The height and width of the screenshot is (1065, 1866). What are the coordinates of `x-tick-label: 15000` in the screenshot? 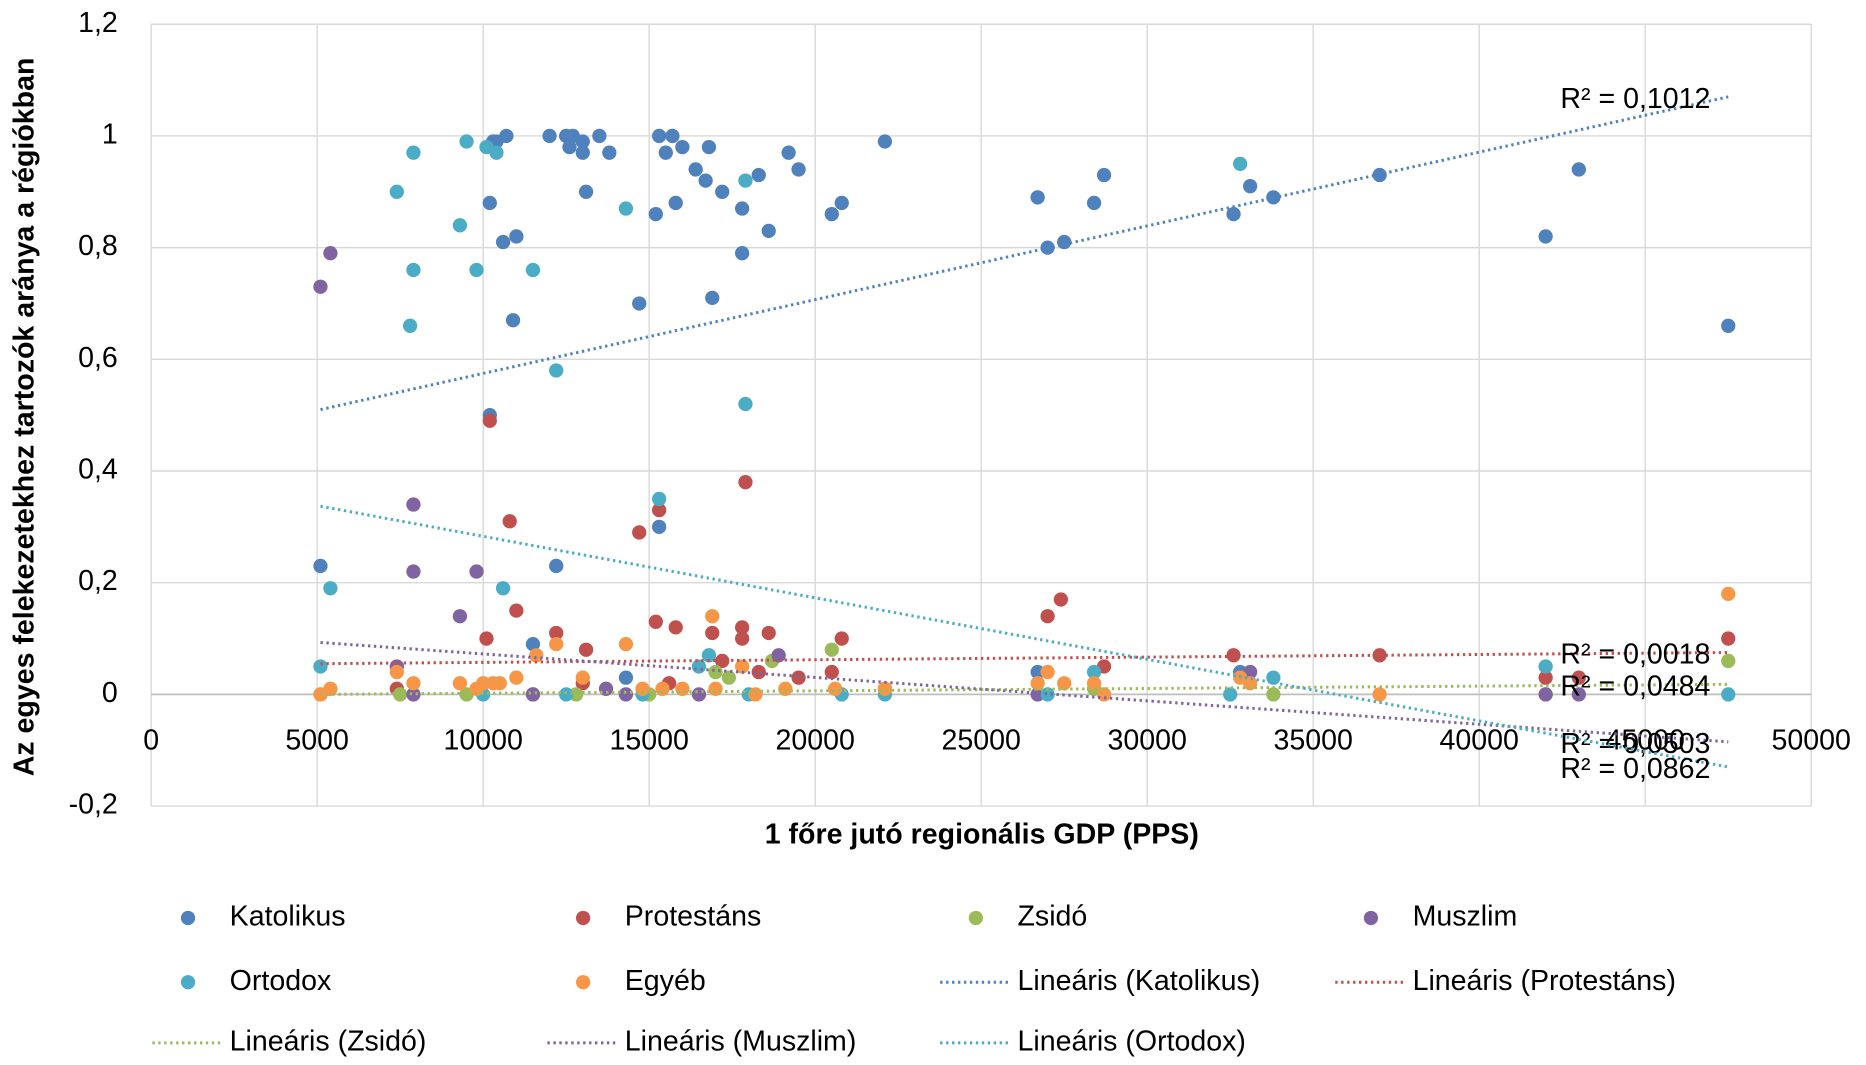 It's located at (648, 741).